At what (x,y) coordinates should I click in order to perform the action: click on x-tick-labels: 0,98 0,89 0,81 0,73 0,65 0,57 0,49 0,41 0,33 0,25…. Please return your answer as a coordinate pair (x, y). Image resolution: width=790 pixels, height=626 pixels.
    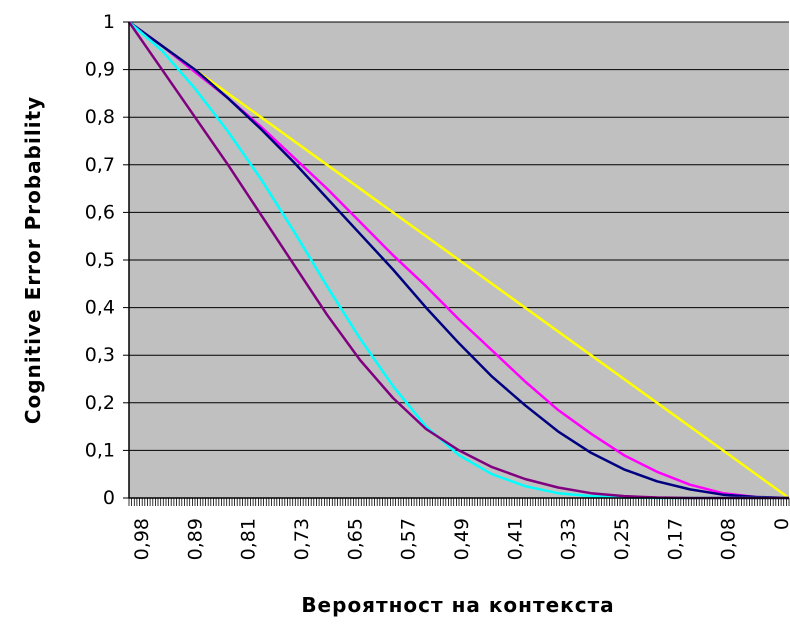
    Looking at the image, I should click on (460, 539).